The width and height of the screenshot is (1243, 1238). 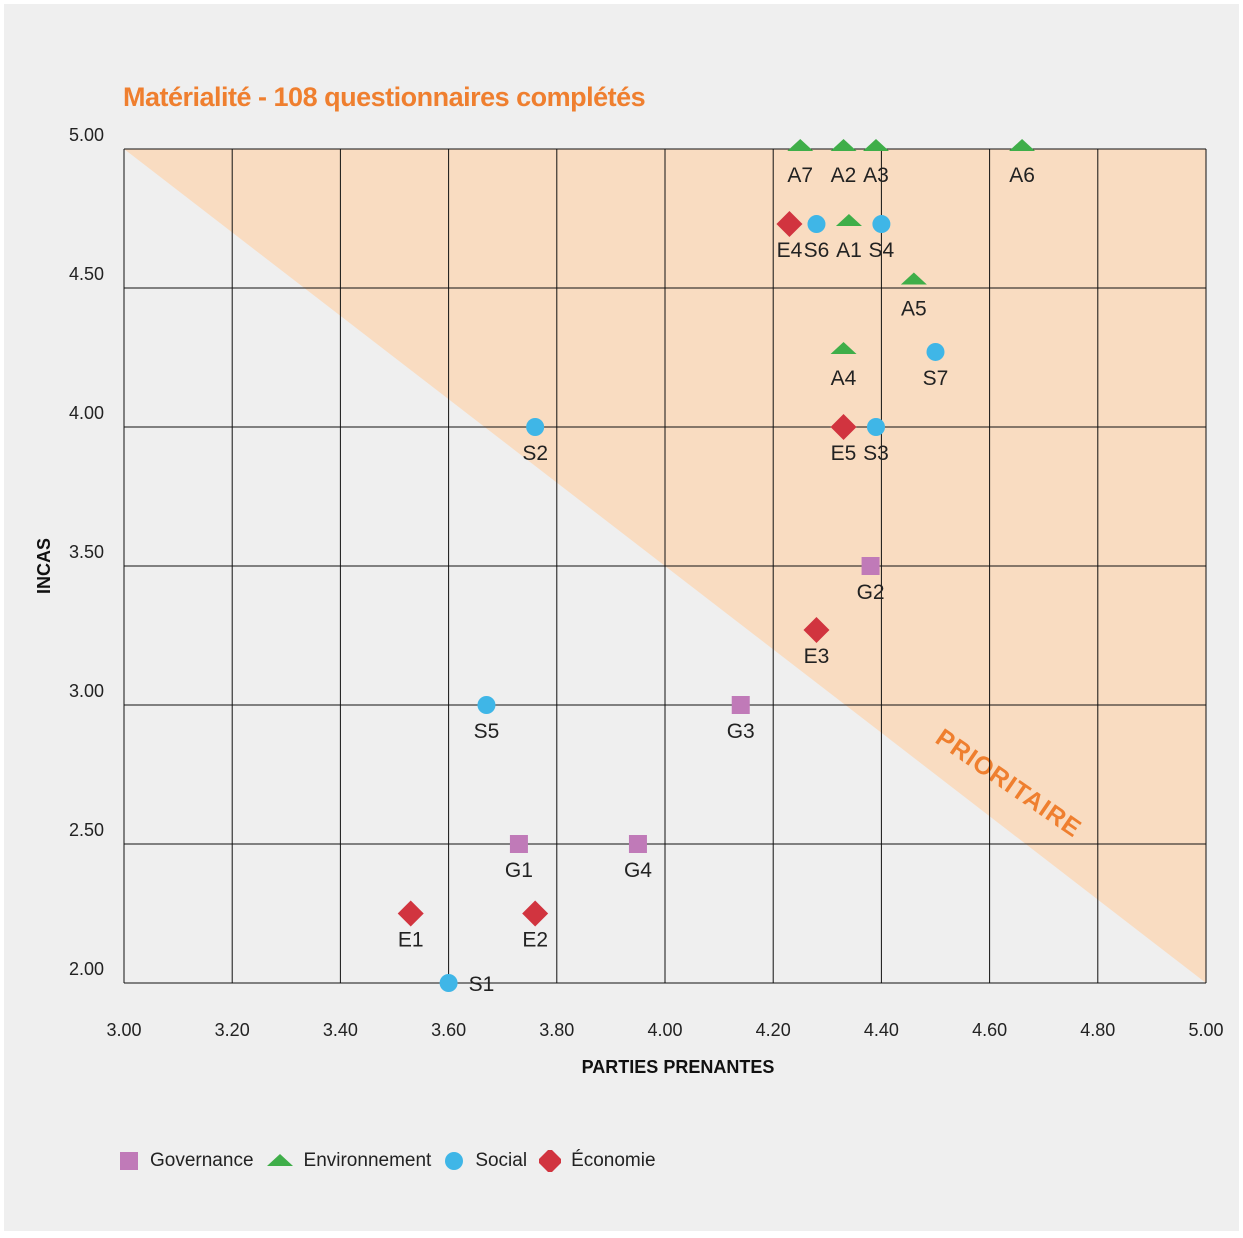 I want to click on x-axis-title: PARTIES PRENANTES, so click(x=678, y=1067).